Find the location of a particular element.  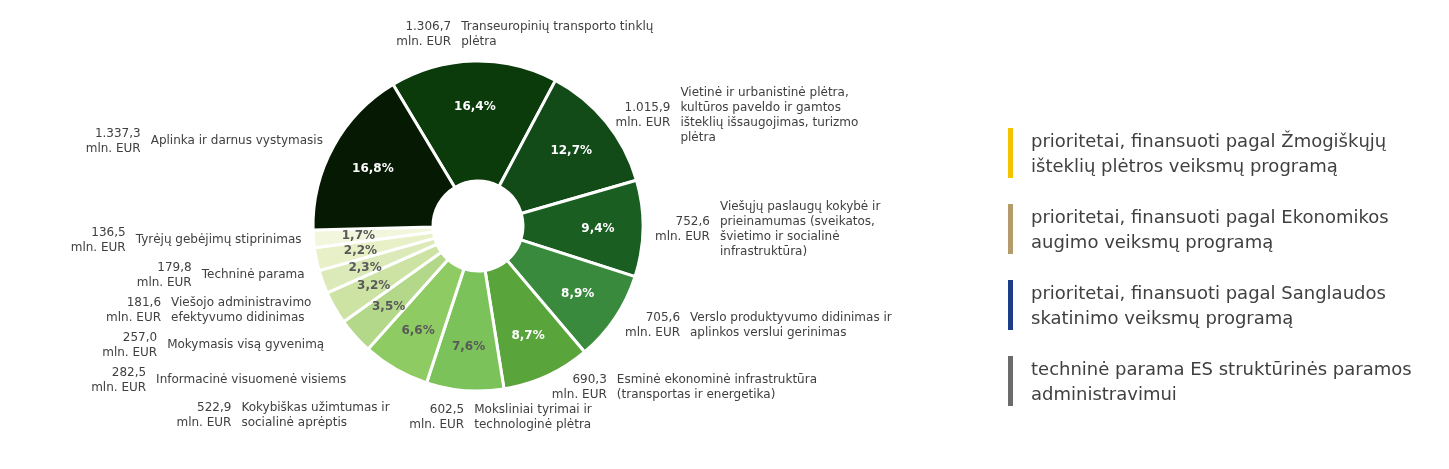

slice-label: Tyrėjų gebėjimų stiprinimas is located at coordinates (218, 240).